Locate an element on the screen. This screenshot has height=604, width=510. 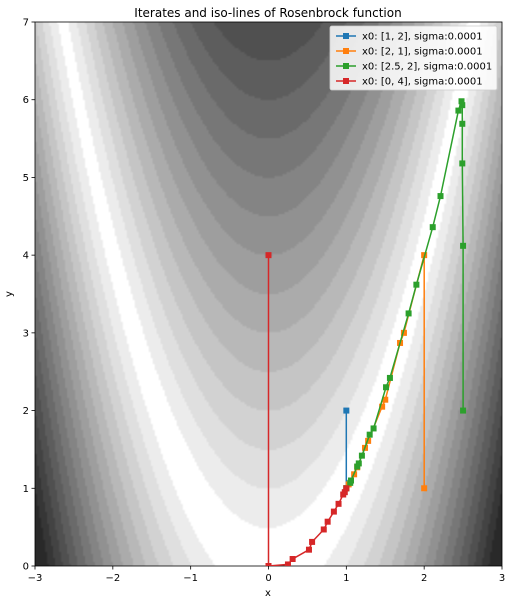
legend-label: x0: [2.5, 2], sigma:0.0001 is located at coordinates (427, 67).